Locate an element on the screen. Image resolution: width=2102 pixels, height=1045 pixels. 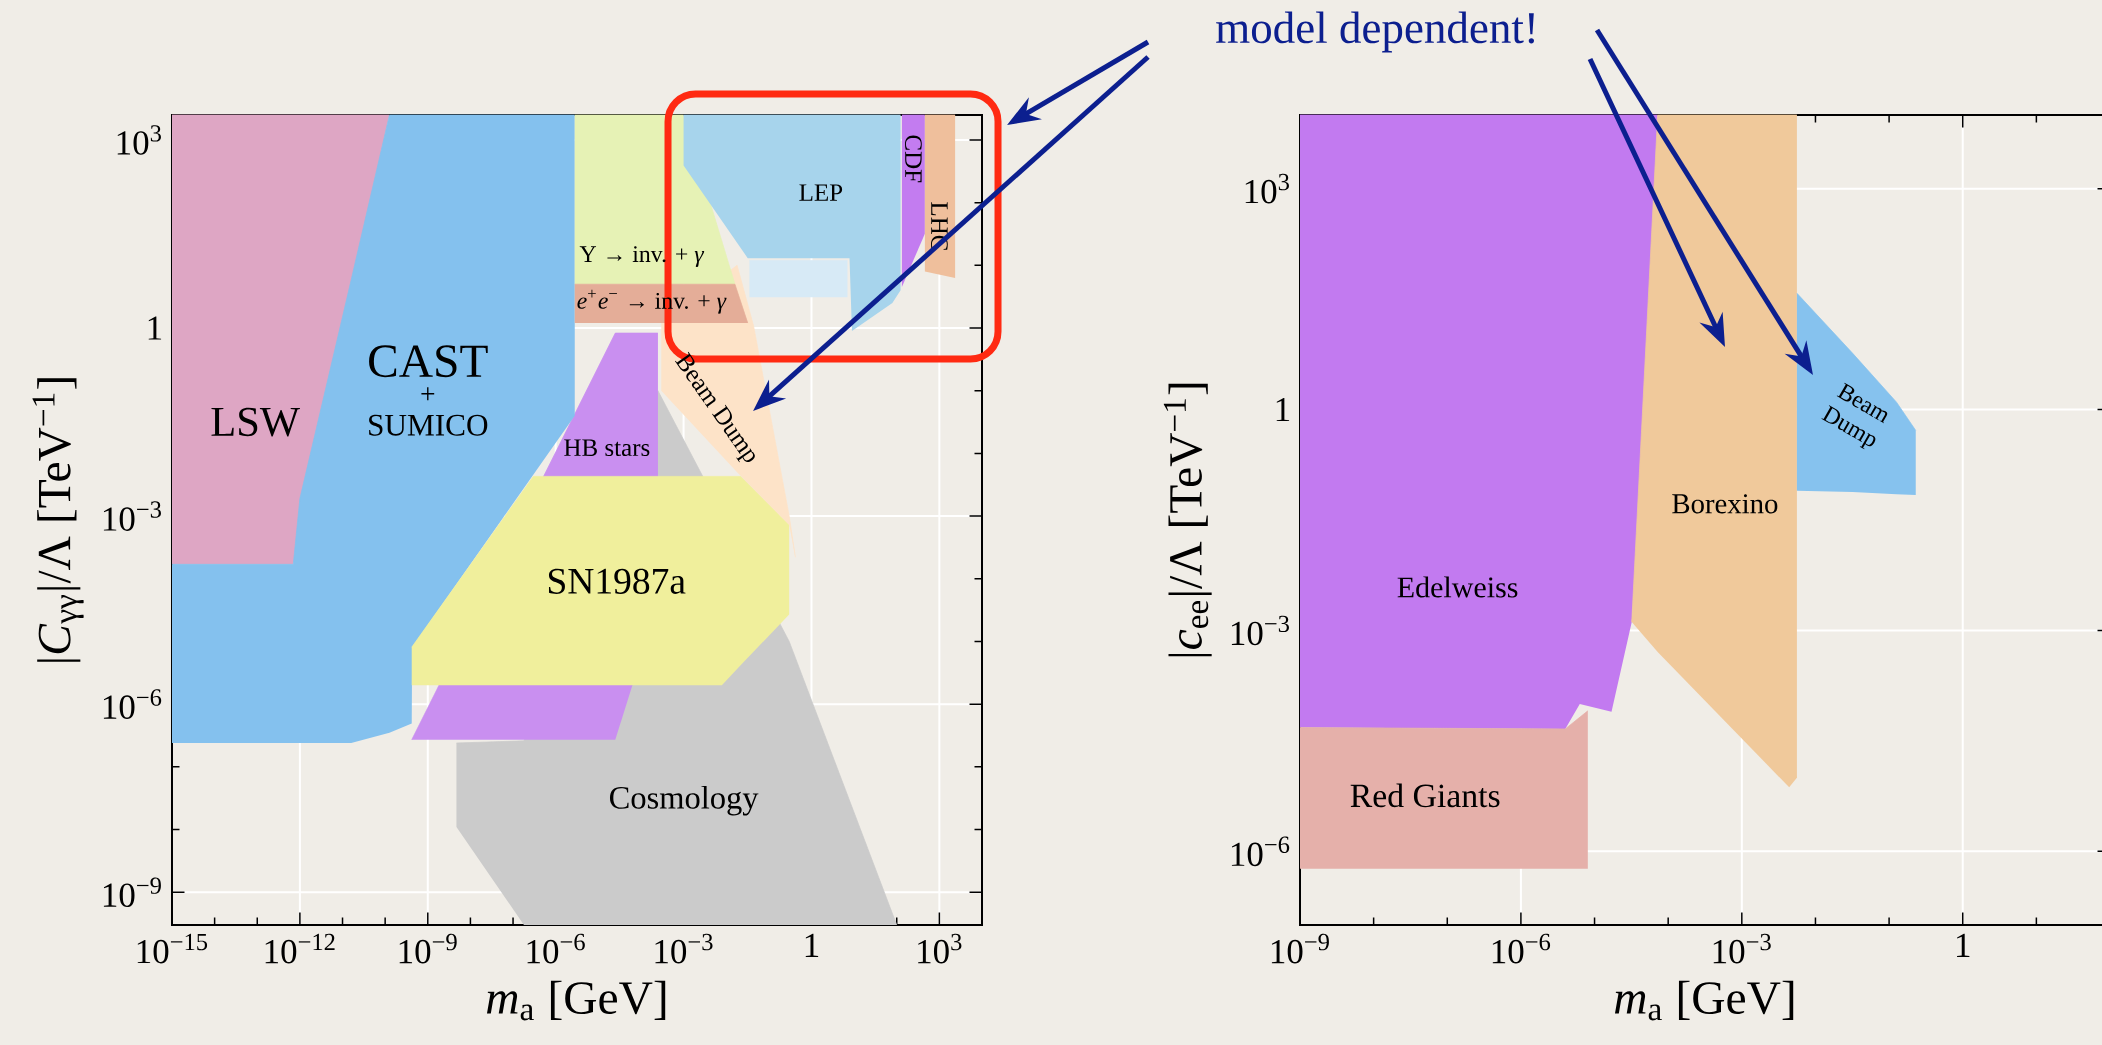
y-tick-label: 10$^{−9}$ is located at coordinates (132, 892).